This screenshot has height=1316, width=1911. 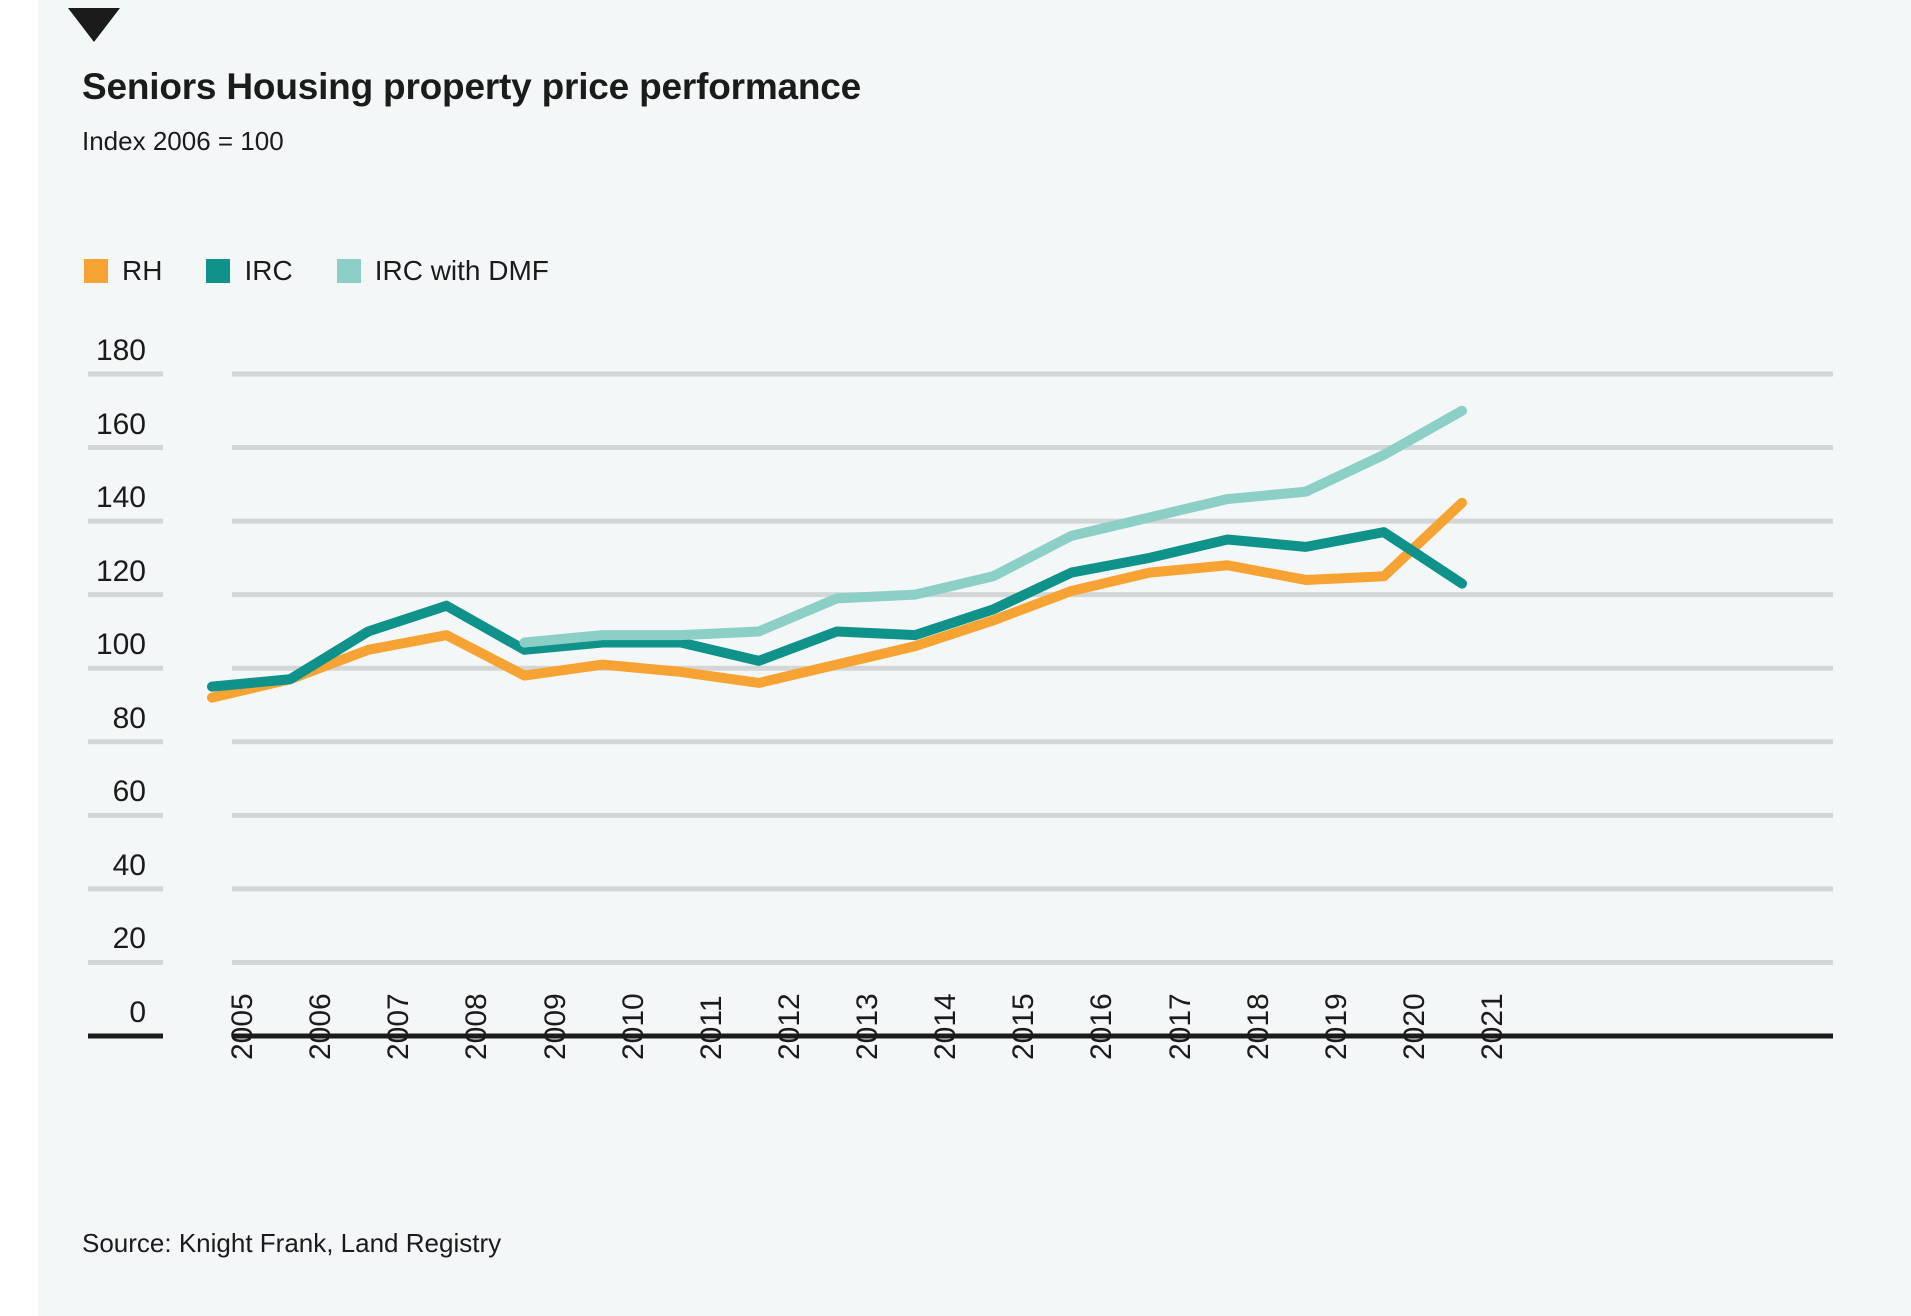 I want to click on x-axis-tick-label: 2014, so click(x=946, y=1026).